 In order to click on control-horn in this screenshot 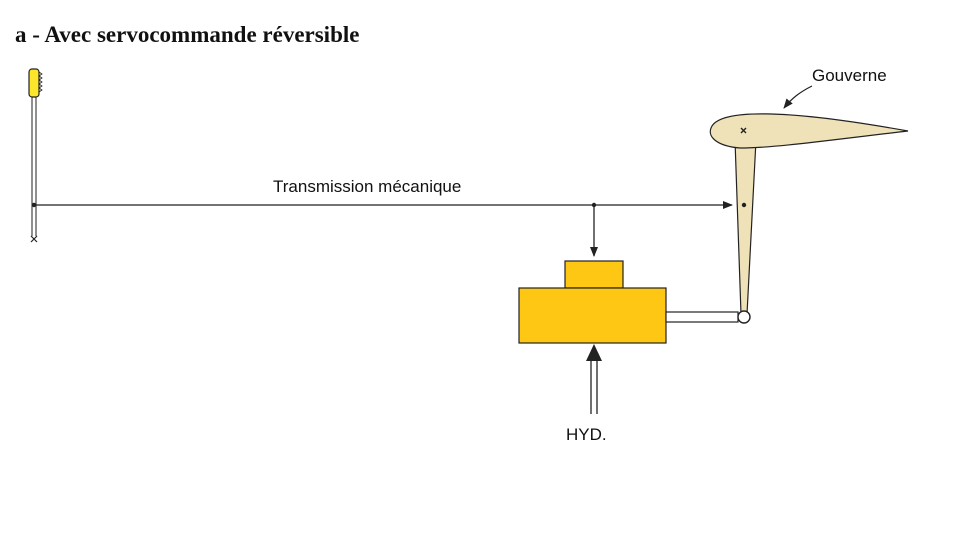, I will do `click(745, 227)`.